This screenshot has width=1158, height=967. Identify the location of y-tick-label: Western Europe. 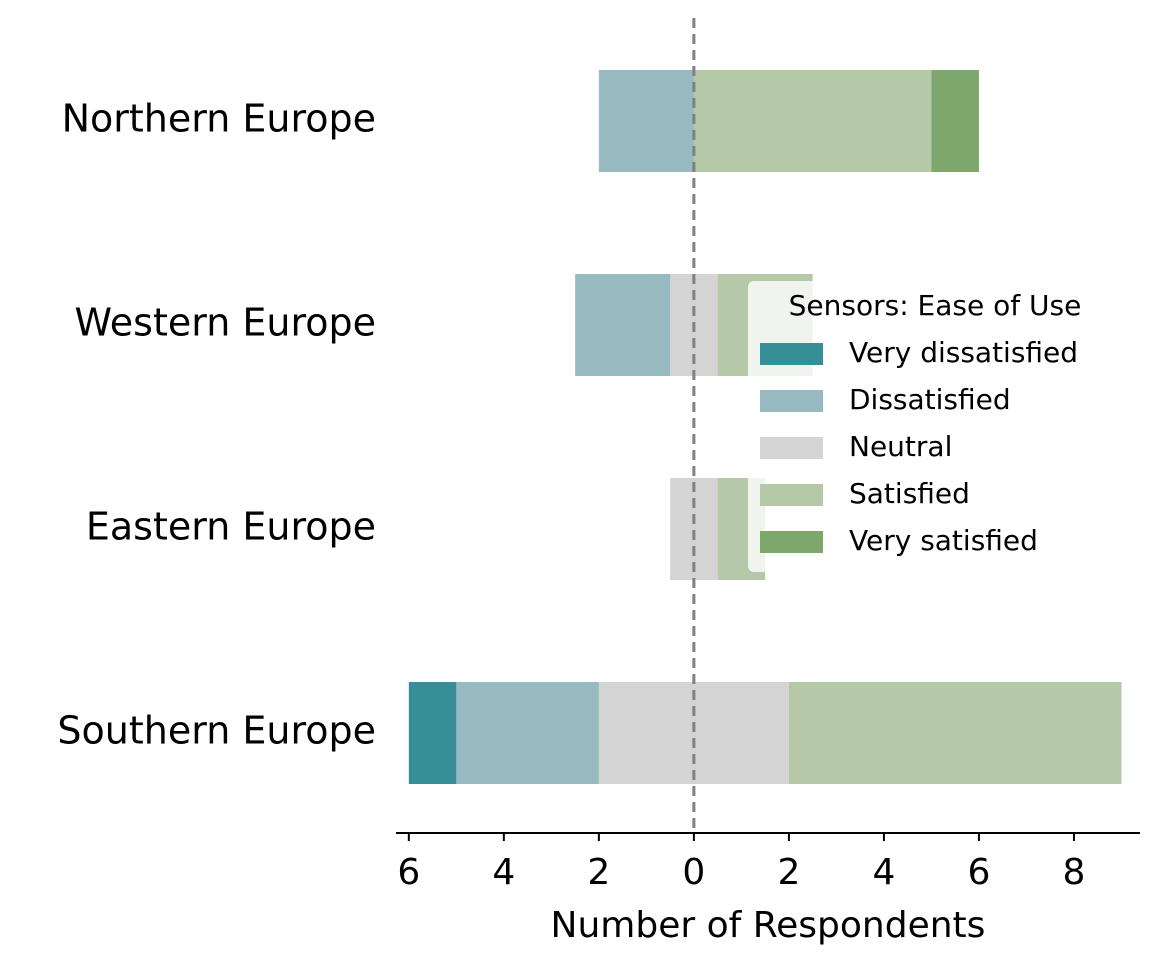
(225, 323).